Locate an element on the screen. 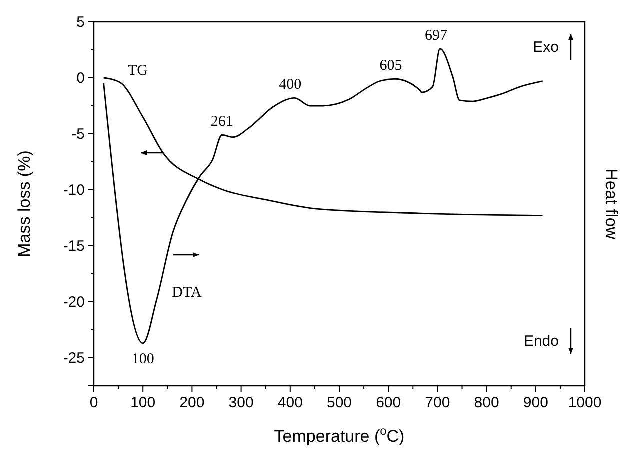 This screenshot has width=631, height=456. annotation: 261 is located at coordinates (222, 122).